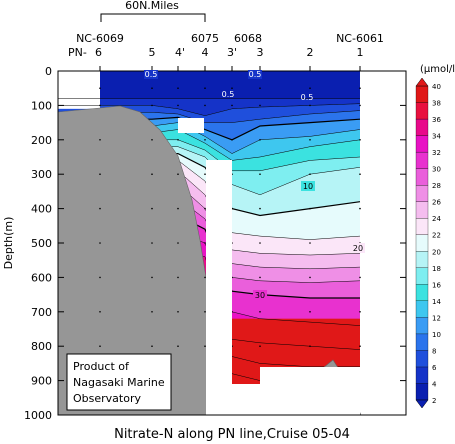 This screenshot has width=455, height=444. I want to click on station-labels: 6 5 4' 4 3' 3 2 1, so click(229, 52).